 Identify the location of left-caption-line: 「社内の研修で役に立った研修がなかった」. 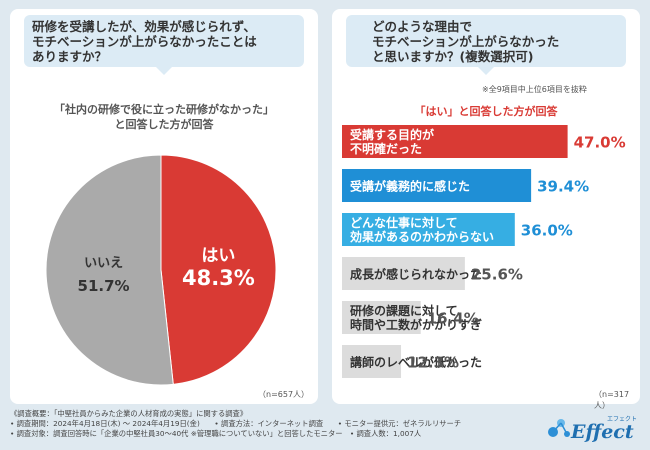
(164, 109).